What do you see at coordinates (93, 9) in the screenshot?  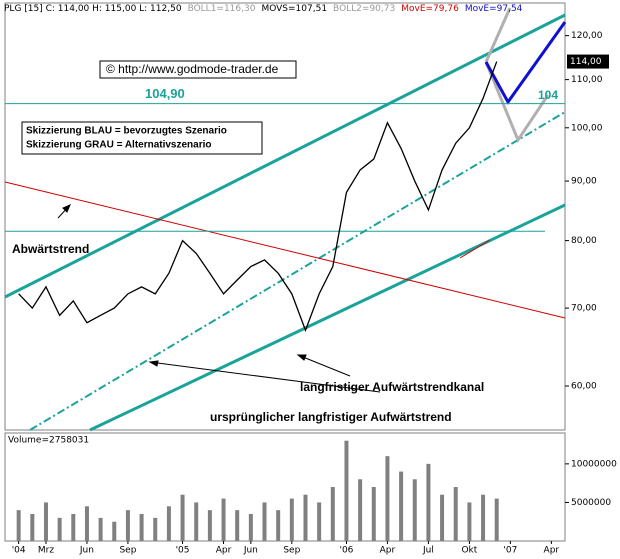 I see `header-item: PLG [15] C: 114,00 H: 115,00 L: 112,50` at bounding box center [93, 9].